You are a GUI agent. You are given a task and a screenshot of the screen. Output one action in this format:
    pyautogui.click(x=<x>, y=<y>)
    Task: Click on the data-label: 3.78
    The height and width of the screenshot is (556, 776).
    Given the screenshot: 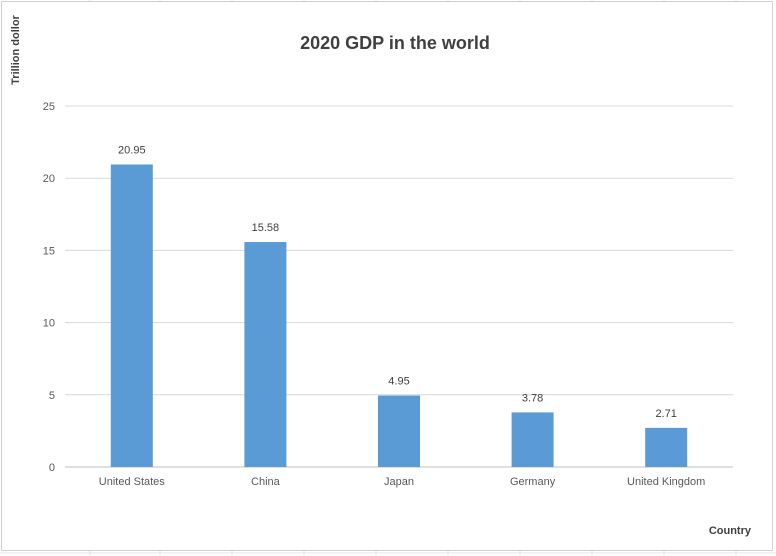 What is the action you would take?
    pyautogui.click(x=532, y=398)
    